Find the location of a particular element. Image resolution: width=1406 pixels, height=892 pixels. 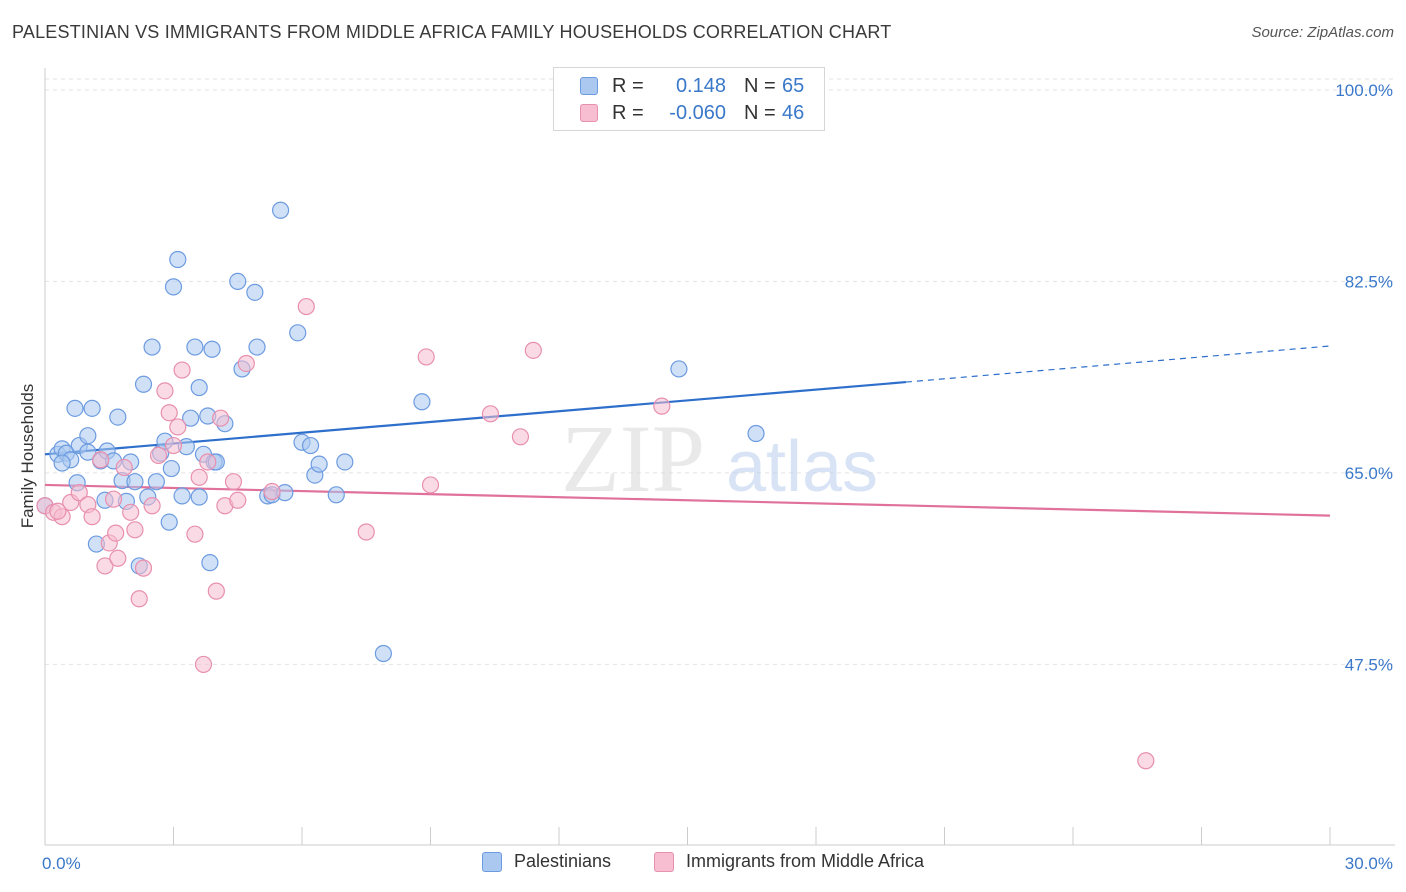

y-tick-label: 47.5% is located at coordinates (1369, 664).